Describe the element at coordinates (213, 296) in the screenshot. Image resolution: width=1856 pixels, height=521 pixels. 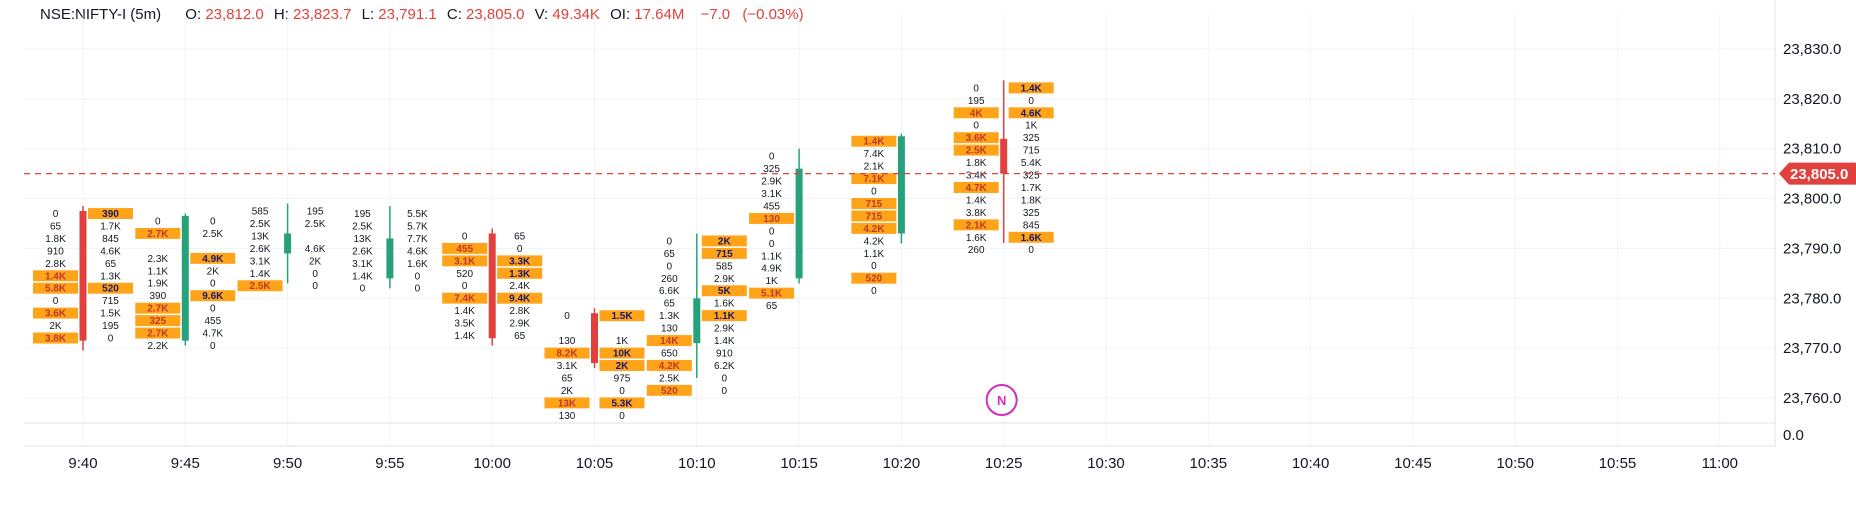
I see `footprint-cell-value: 9.6K` at that location.